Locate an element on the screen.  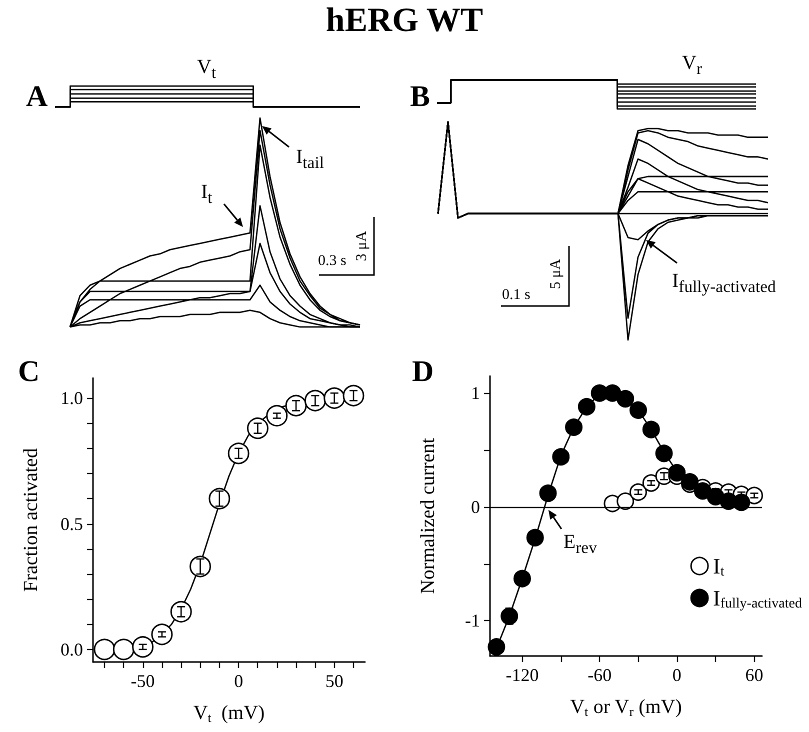
x-tick-label: 60 is located at coordinates (754, 675).